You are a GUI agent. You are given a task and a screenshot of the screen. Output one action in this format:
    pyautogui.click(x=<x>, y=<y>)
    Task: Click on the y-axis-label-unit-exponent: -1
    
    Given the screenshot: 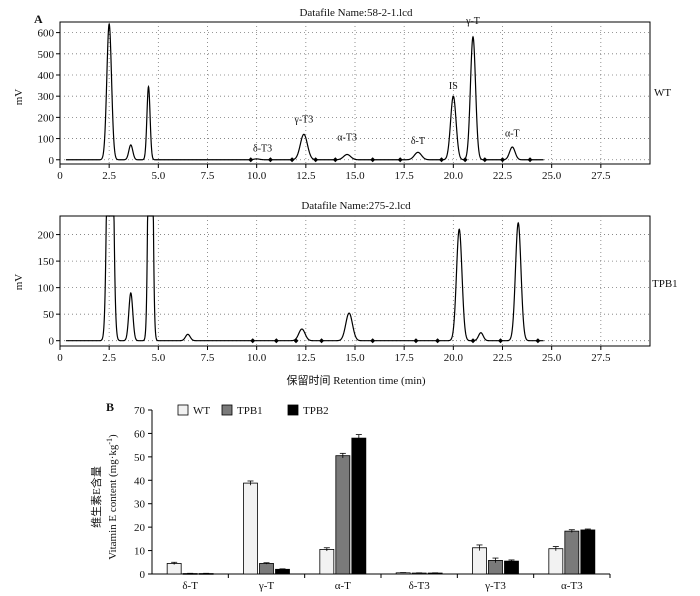 What is the action you would take?
    pyautogui.click(x=109, y=441)
    